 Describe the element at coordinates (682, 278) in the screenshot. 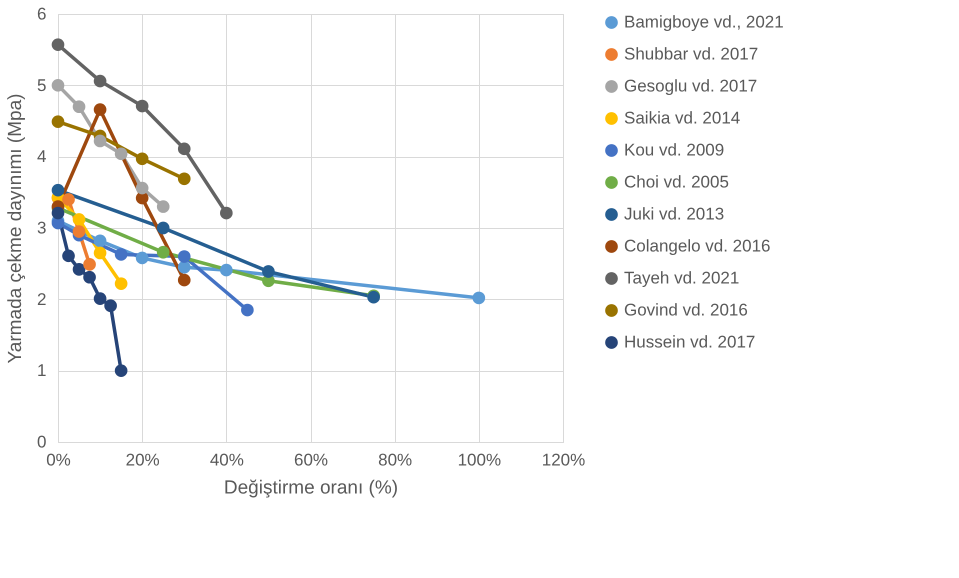

I see `legend-label: Tayeh vd. 2021` at that location.